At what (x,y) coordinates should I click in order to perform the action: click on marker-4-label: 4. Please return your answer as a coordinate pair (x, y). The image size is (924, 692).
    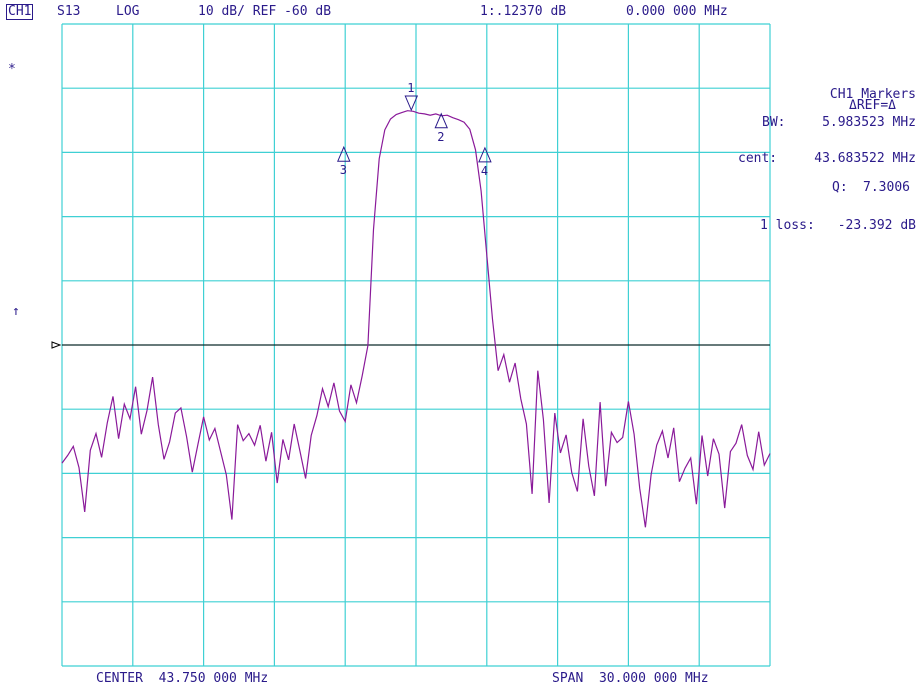
    Looking at the image, I should click on (484, 171).